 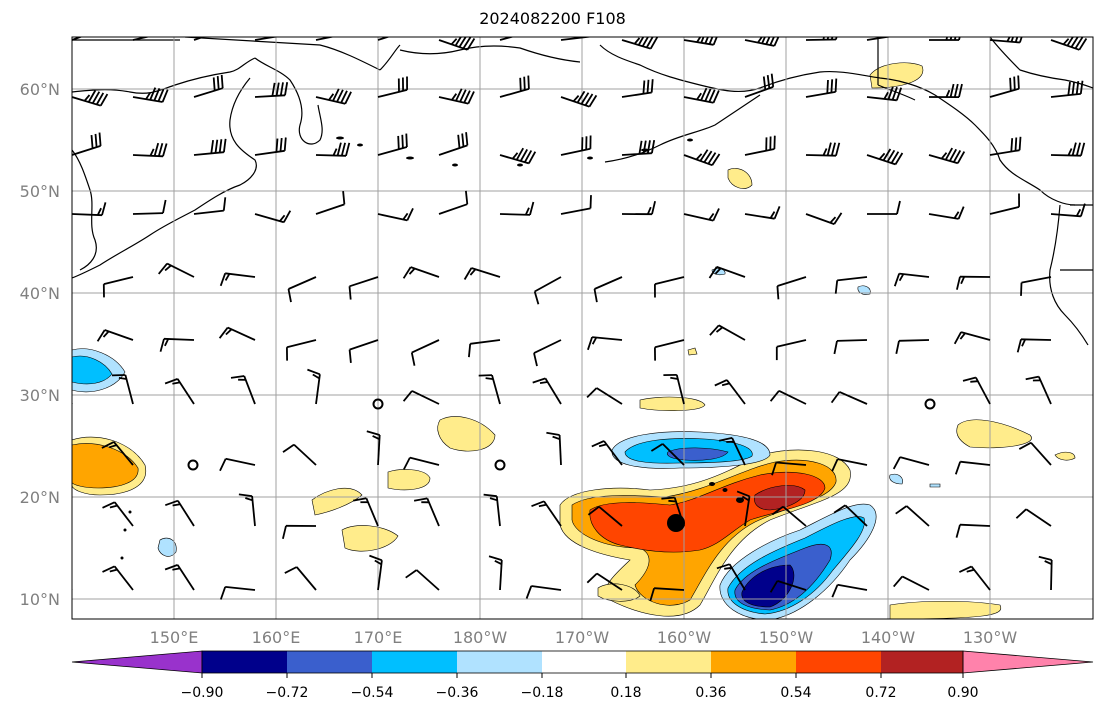 I want to click on figure-title: 2024082200 F108, so click(x=552, y=18).